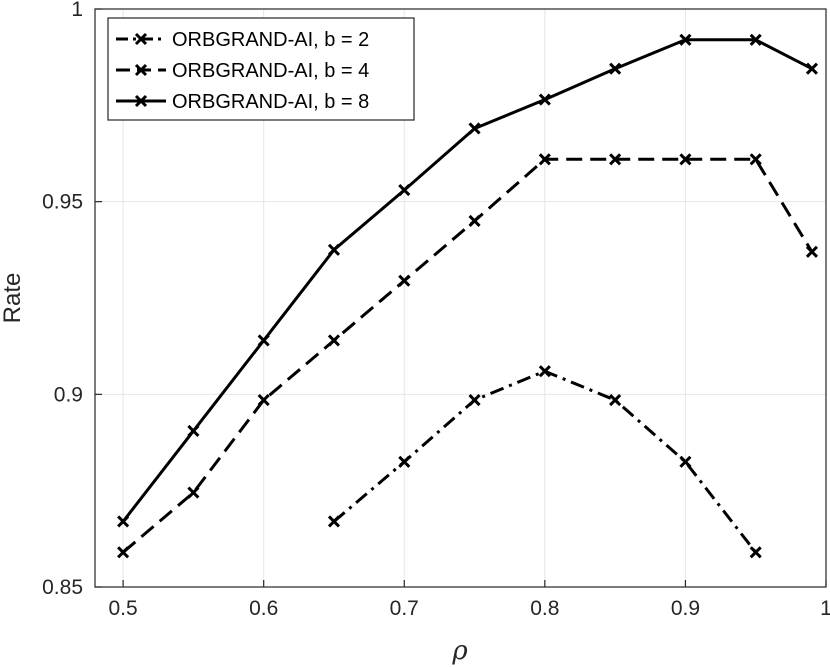  I want to click on y-tick-label: 0.9, so click(68, 394).